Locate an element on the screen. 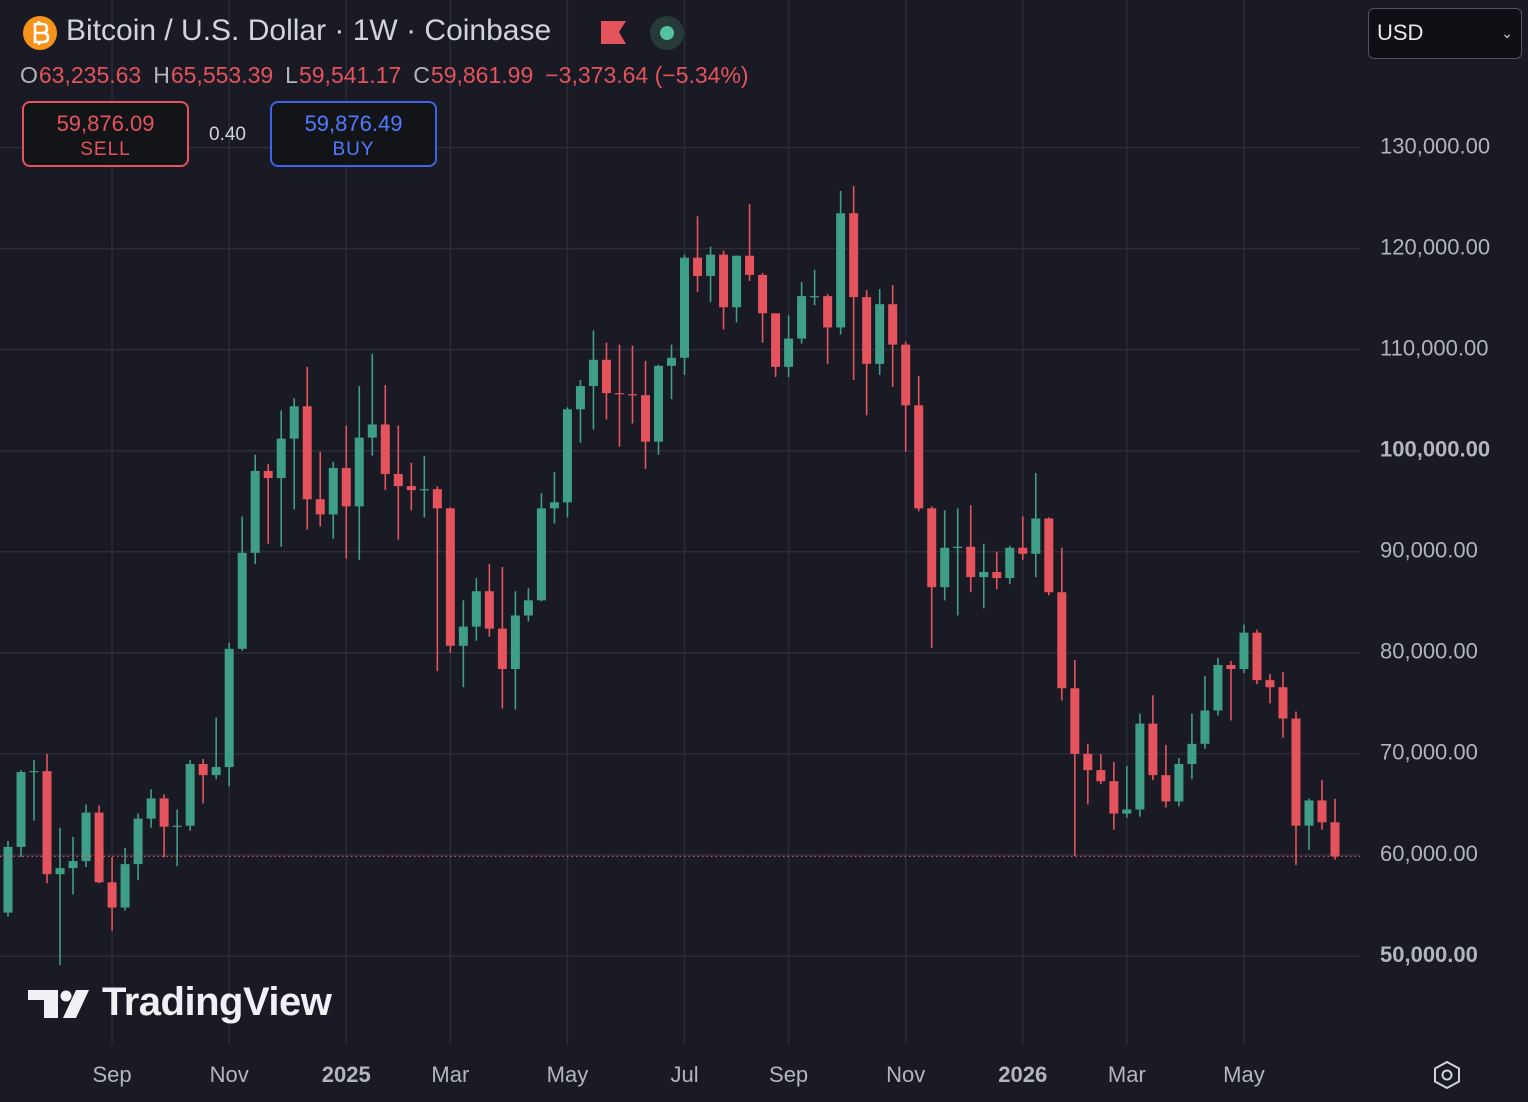  sell-label: SELL is located at coordinates (105, 149).